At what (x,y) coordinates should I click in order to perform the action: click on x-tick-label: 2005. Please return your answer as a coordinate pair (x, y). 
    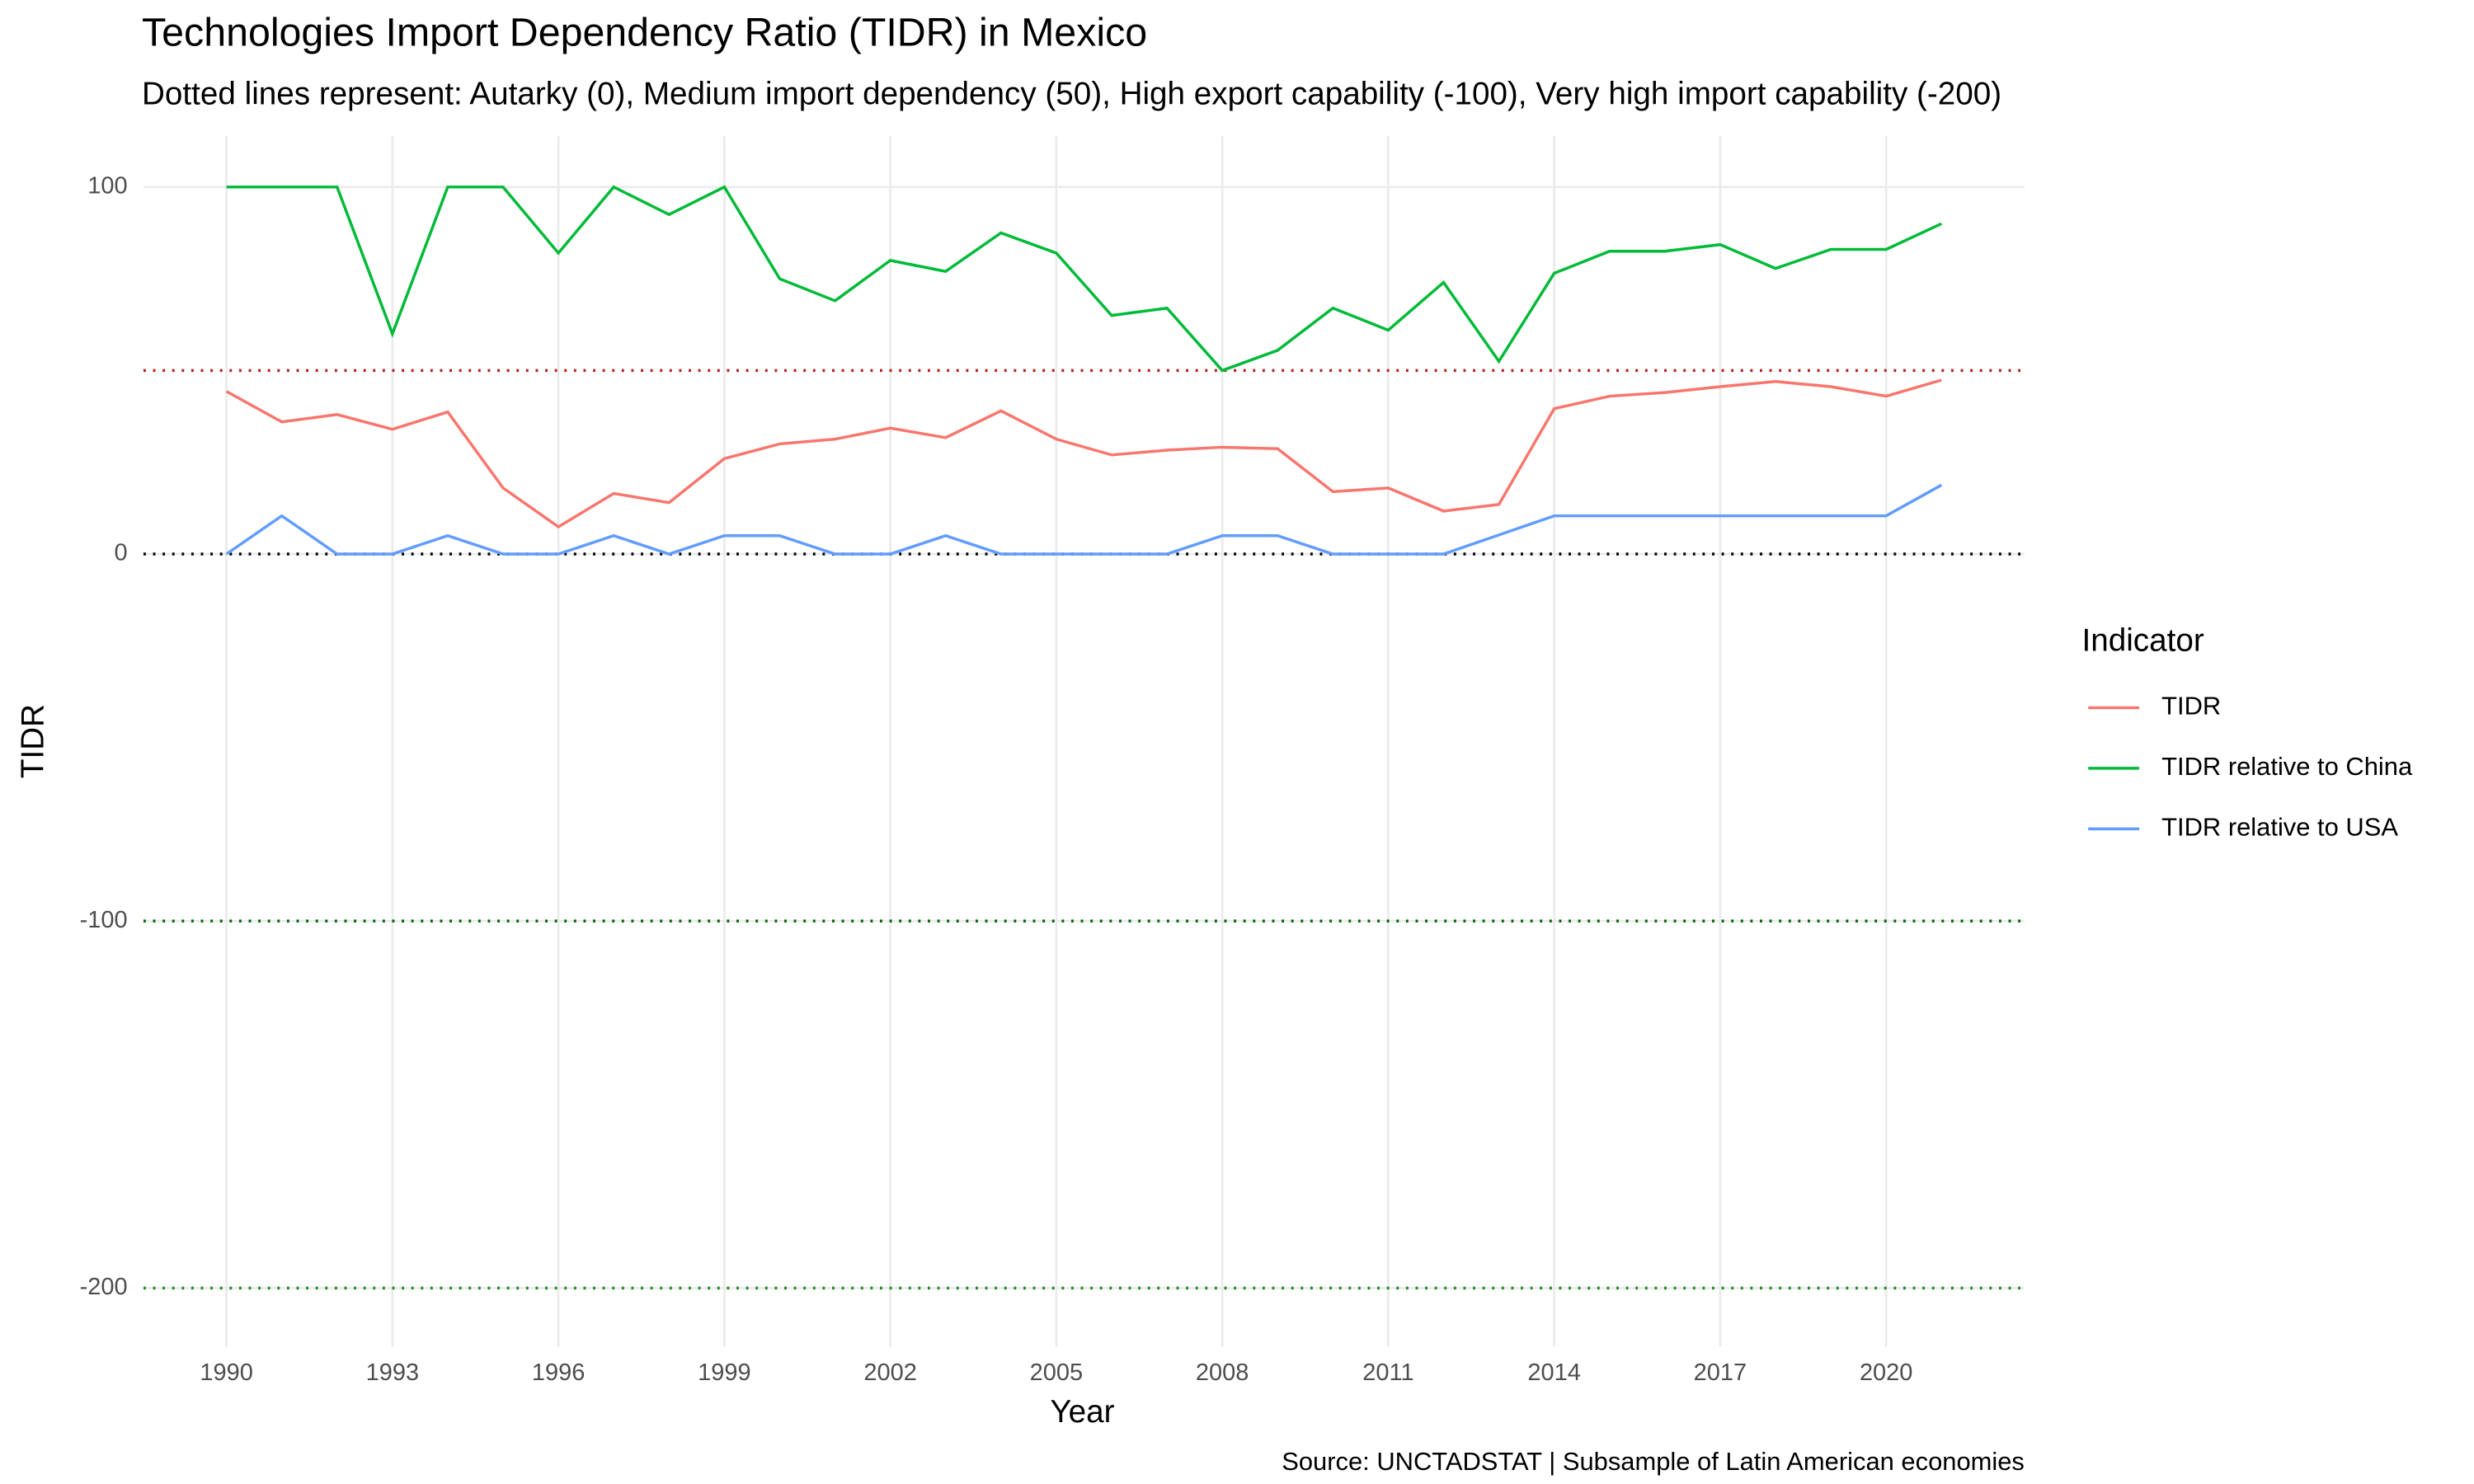
    Looking at the image, I should click on (1056, 1373).